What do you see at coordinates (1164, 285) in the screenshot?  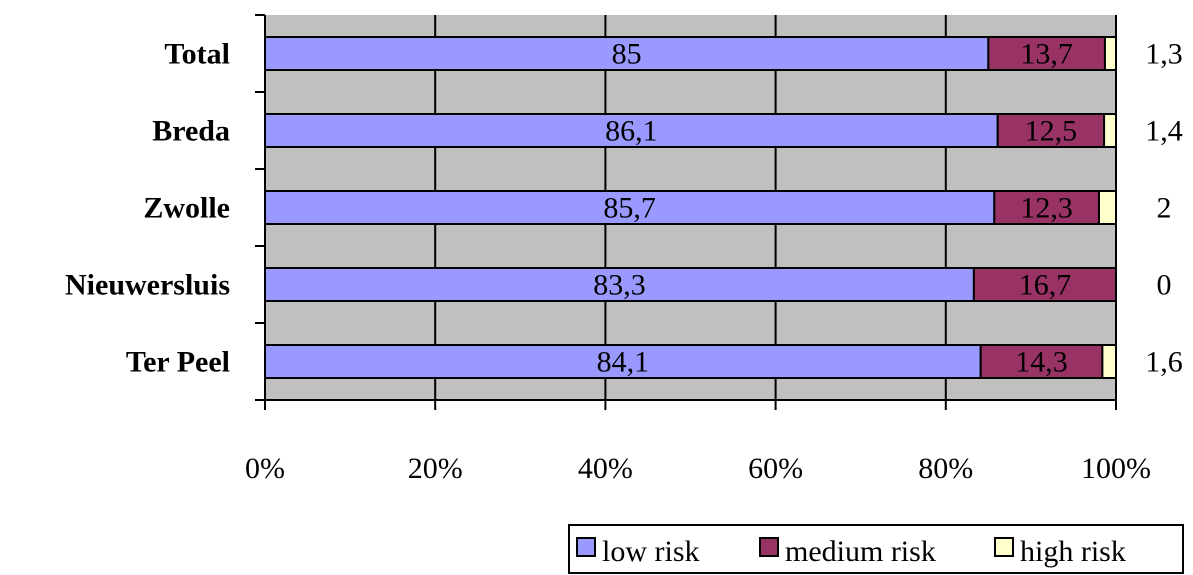 I see `data-label-high-risk-nieuwersluis: 0` at bounding box center [1164, 285].